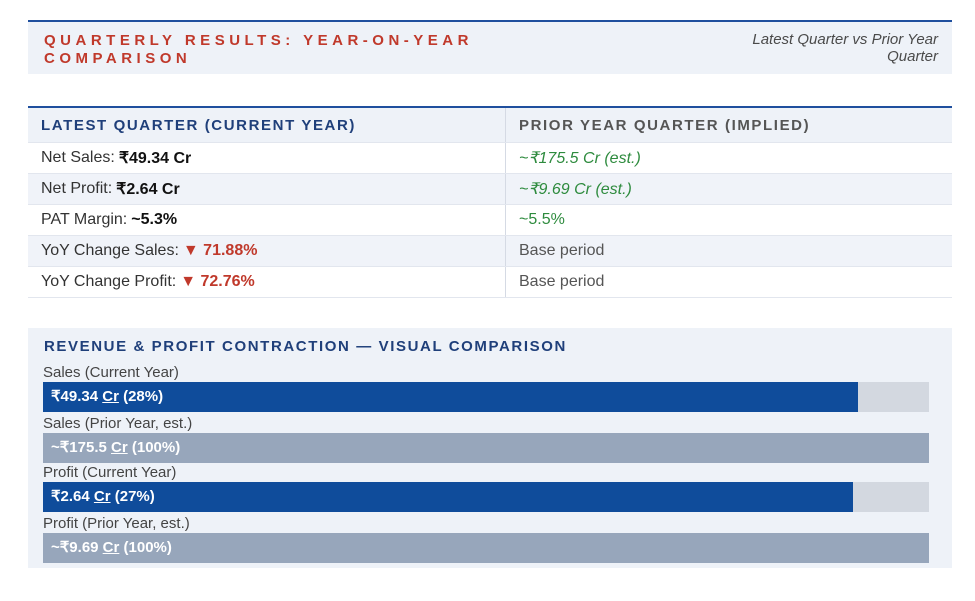 Image resolution: width=975 pixels, height=601 pixels. I want to click on bar-amount: ₹49.34, so click(77, 396).